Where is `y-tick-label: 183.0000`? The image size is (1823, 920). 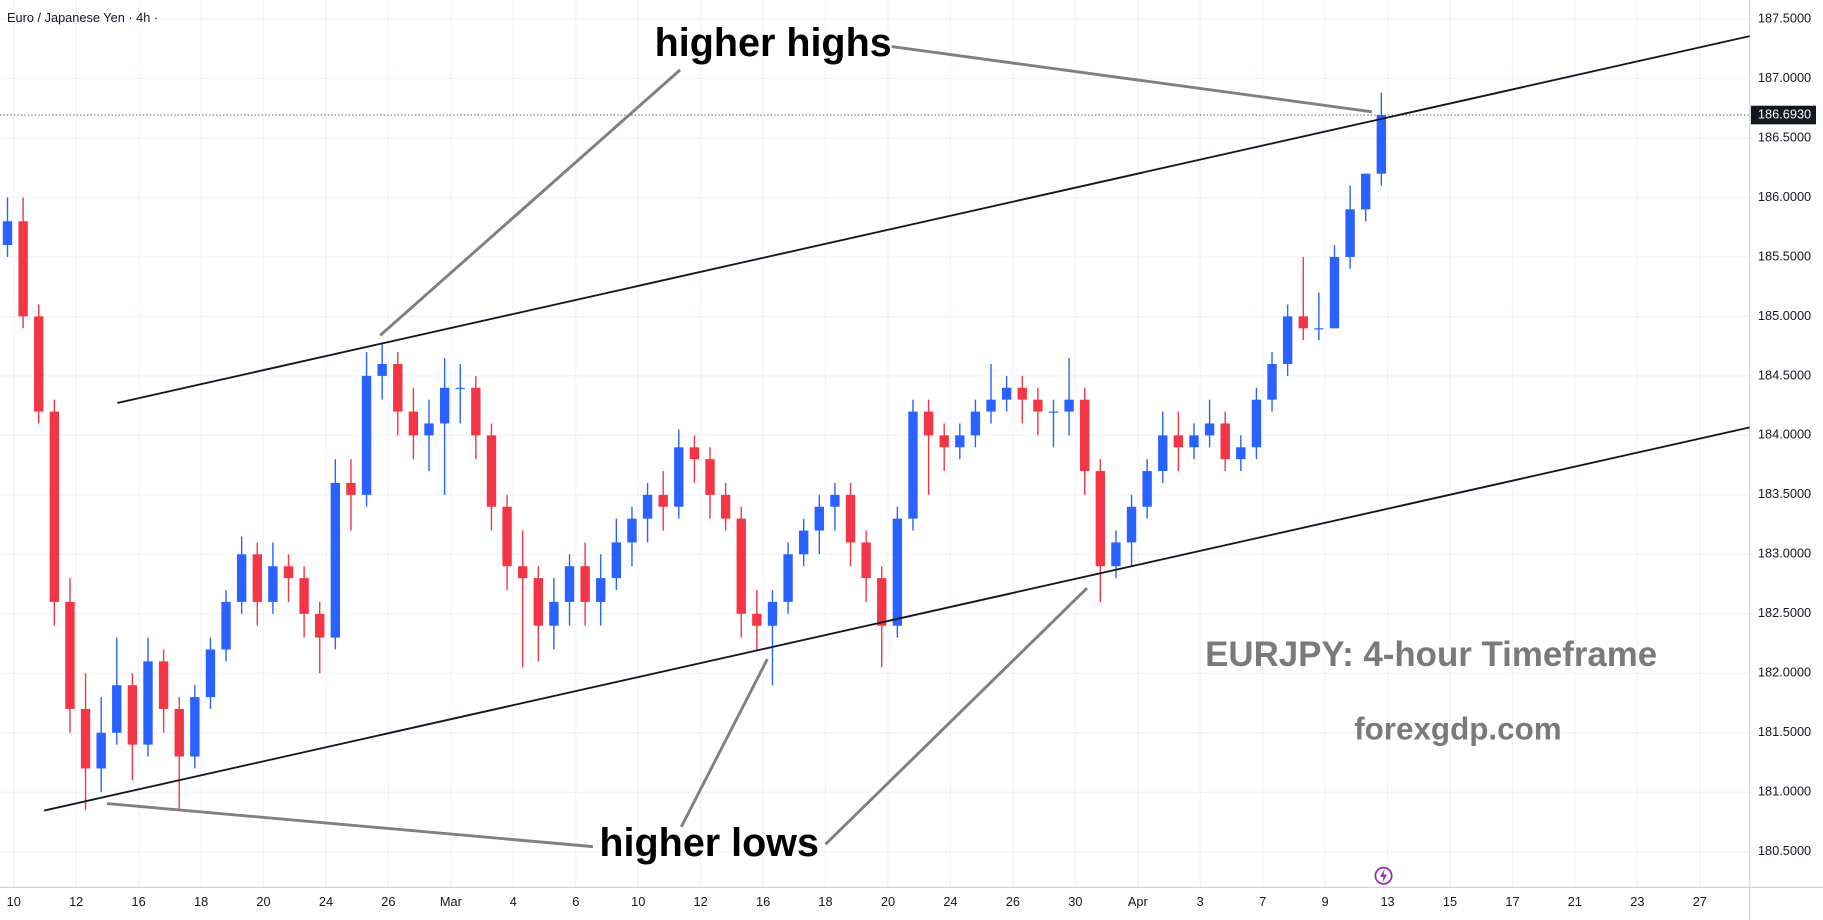
y-tick-label: 183.0000 is located at coordinates (1784, 553).